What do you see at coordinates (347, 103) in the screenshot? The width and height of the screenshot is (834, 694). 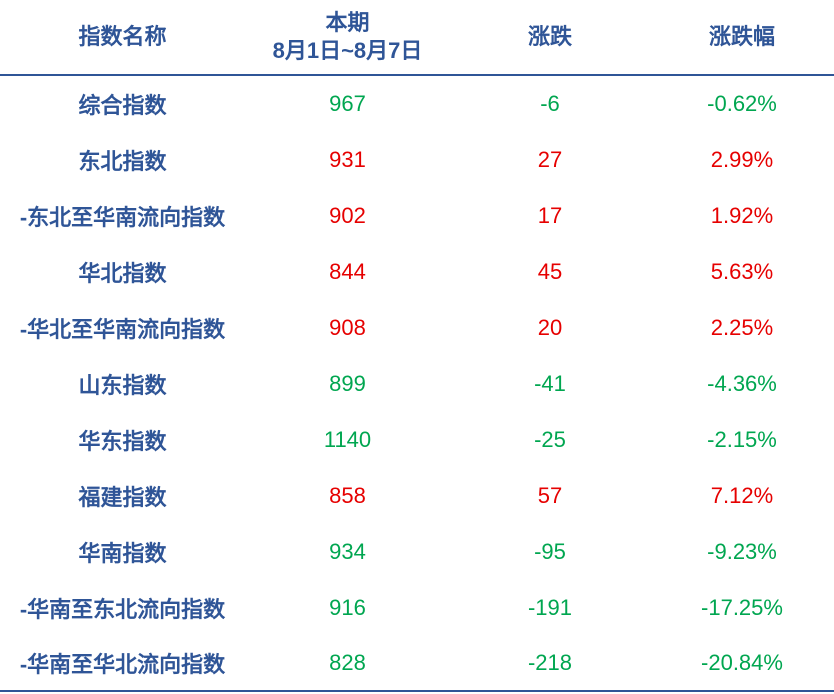 I see `value-cell: 967` at bounding box center [347, 103].